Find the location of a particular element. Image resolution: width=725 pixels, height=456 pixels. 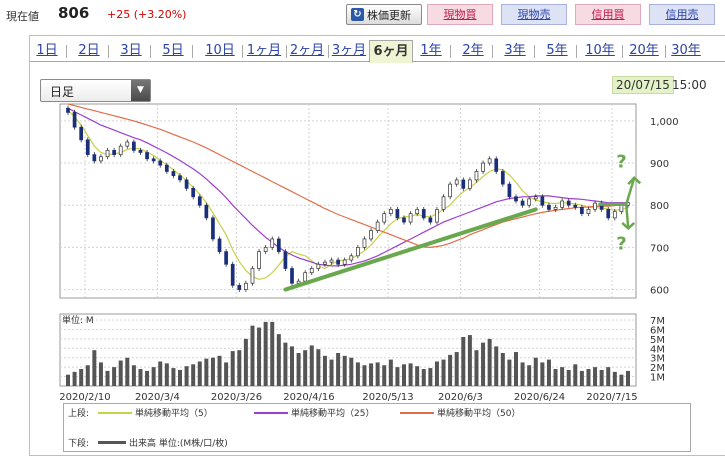

legend-ma25-swatch is located at coordinates (271, 412).